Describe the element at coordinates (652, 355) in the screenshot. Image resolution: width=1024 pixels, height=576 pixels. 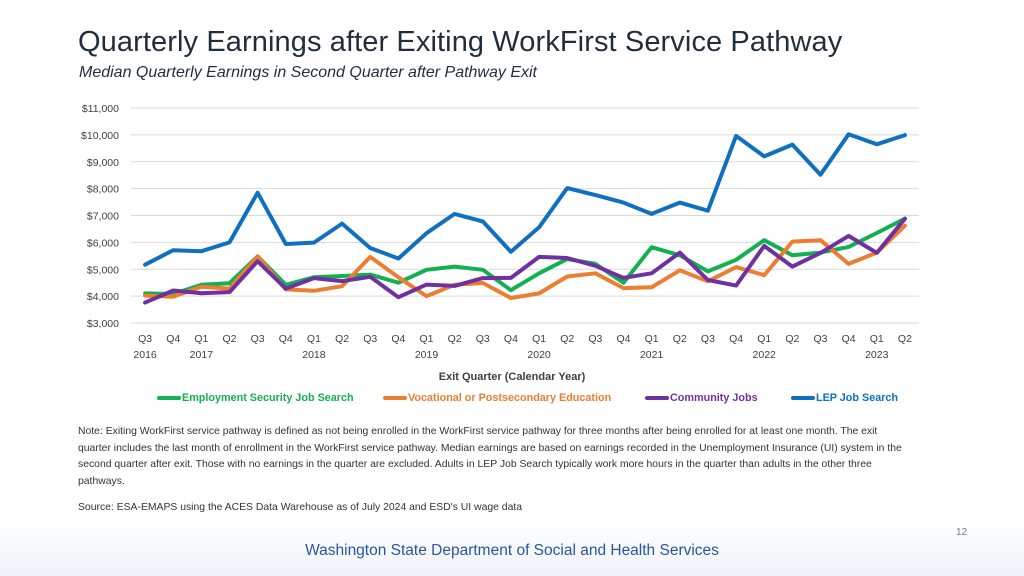
I see `x-year-label: 2021` at that location.